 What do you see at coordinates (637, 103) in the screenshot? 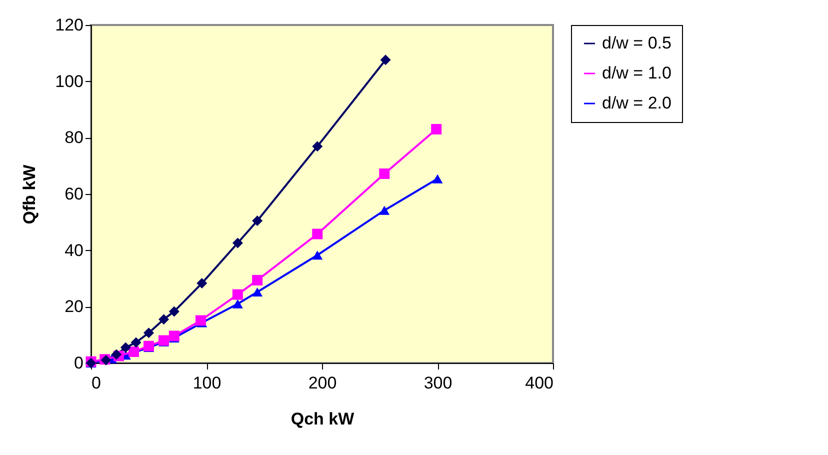
I see `legend-label: d/w = 2.0` at bounding box center [637, 103].